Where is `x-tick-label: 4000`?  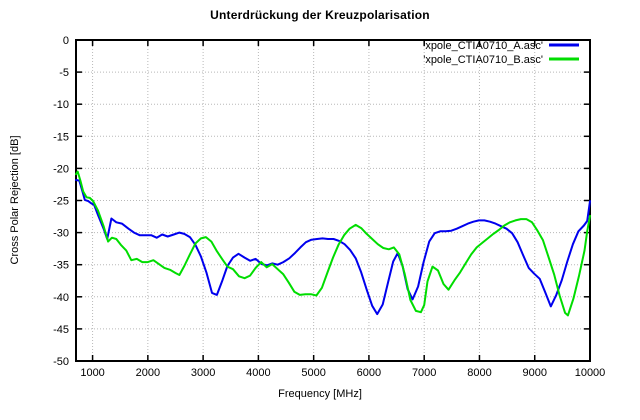 x-tick-label: 4000 is located at coordinates (258, 373).